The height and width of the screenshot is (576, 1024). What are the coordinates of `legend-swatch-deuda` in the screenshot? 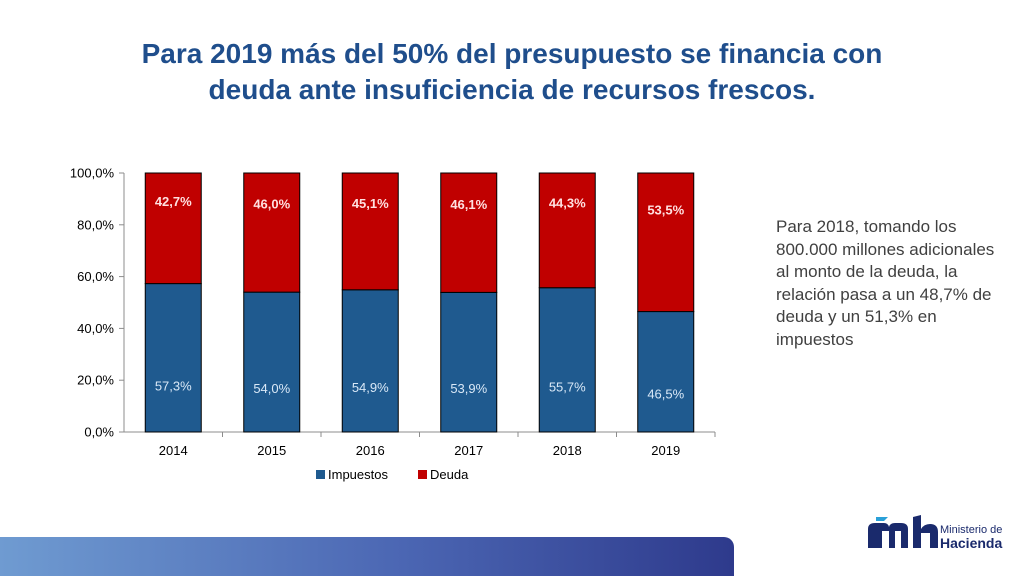 It's located at (422, 474).